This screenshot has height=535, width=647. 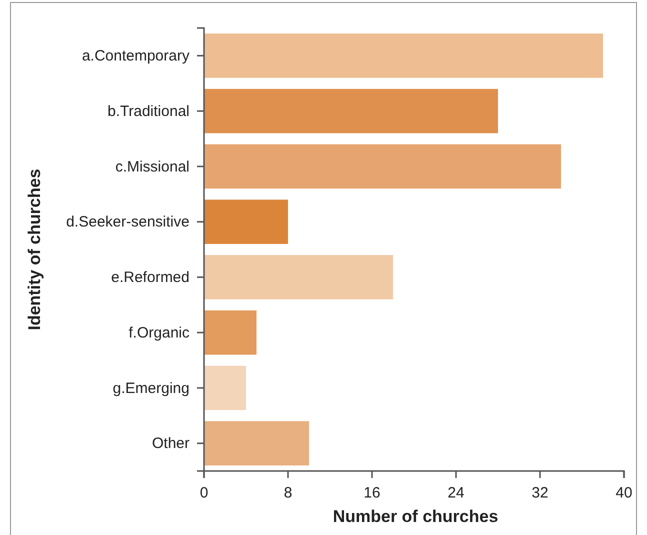 I want to click on x-axis-title: Number of churches, so click(x=415, y=516).